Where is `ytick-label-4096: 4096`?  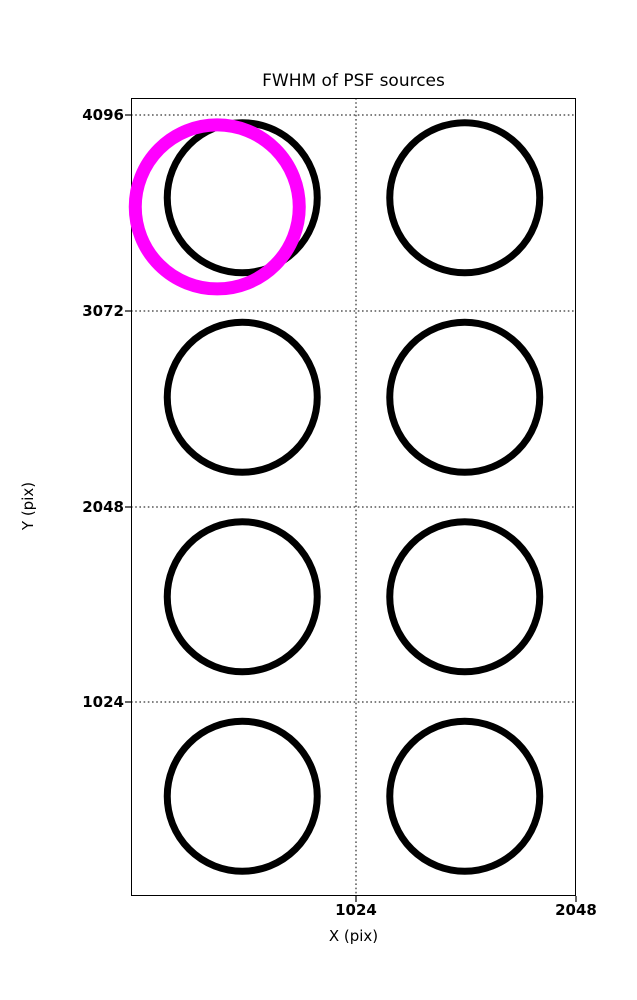 ytick-label-4096: 4096 is located at coordinates (103, 115).